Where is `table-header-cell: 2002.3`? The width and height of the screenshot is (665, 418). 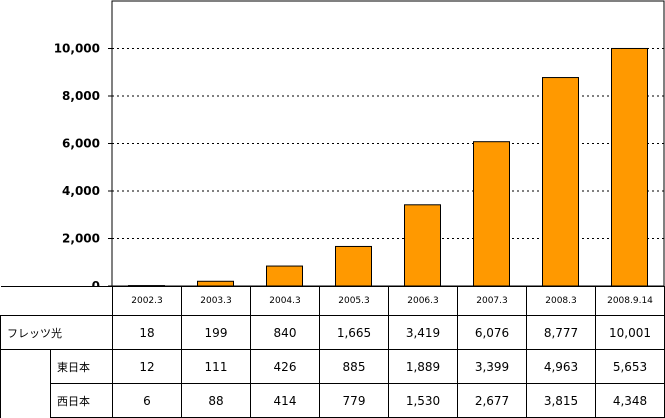 table-header-cell: 2002.3 is located at coordinates (147, 301).